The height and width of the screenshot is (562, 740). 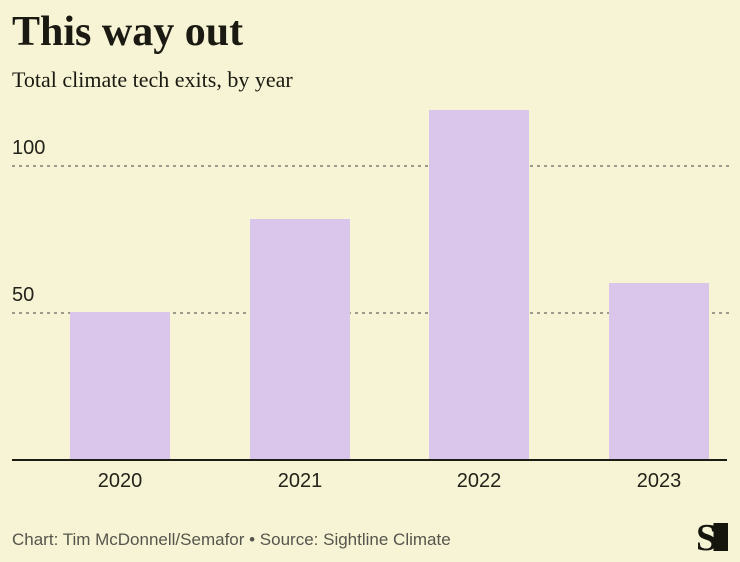 What do you see at coordinates (659, 371) in the screenshot?
I see `bar-2023` at bounding box center [659, 371].